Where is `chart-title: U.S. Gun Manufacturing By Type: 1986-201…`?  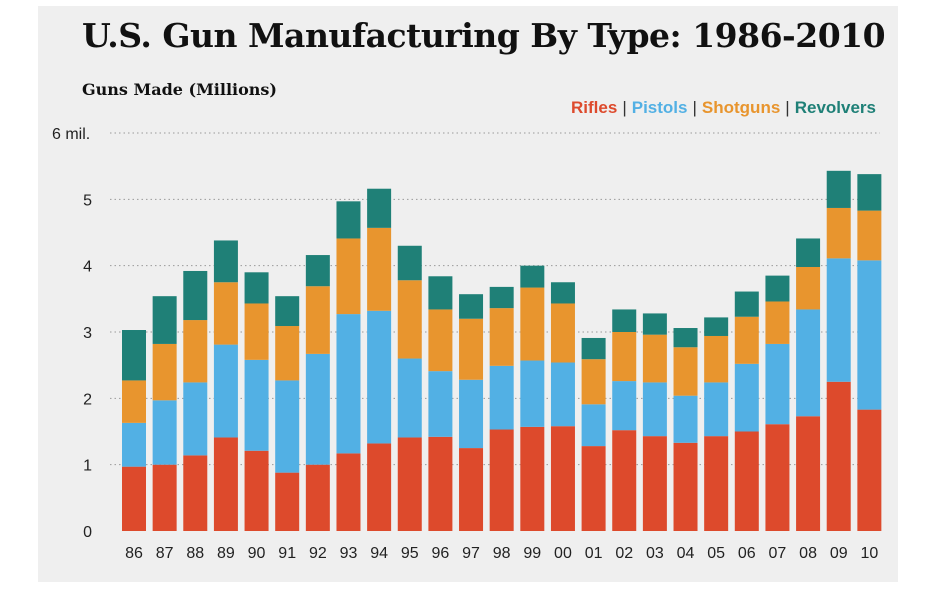
chart-title: U.S. Gun Manufacturing By Type: 1986-201… is located at coordinates (484, 35).